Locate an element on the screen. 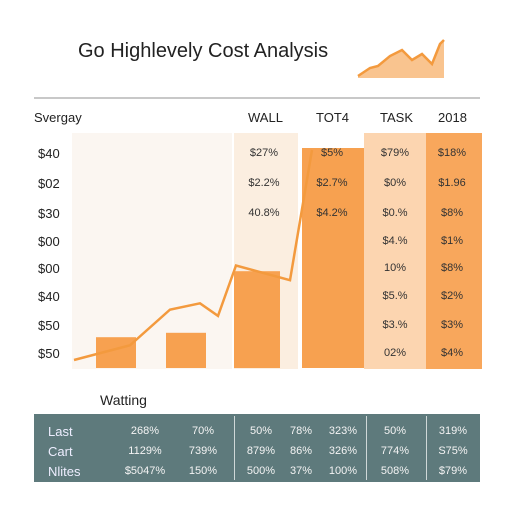 The image size is (512, 512). cell-task: 10% is located at coordinates (395, 268).